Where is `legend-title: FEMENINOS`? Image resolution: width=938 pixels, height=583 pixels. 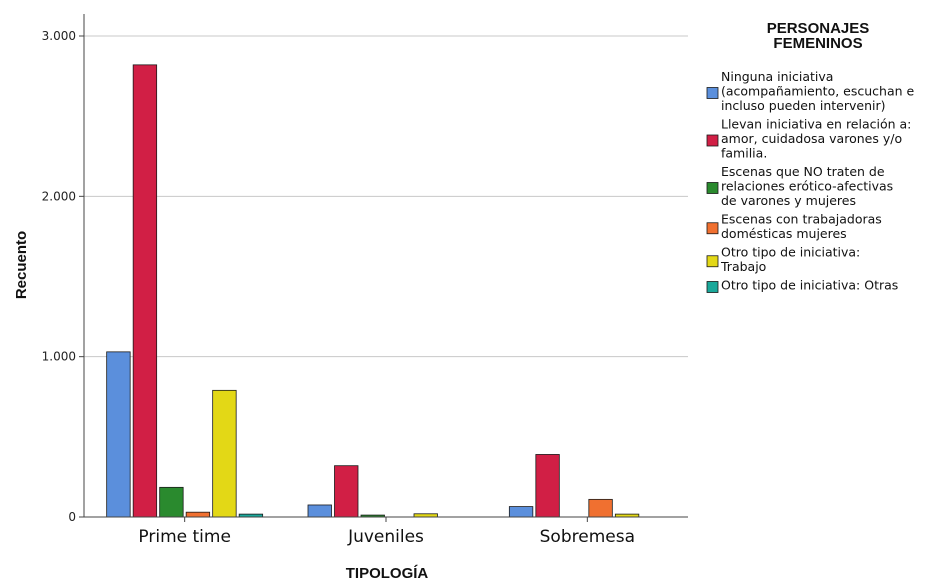
legend-title: FEMENINOS is located at coordinates (817, 43).